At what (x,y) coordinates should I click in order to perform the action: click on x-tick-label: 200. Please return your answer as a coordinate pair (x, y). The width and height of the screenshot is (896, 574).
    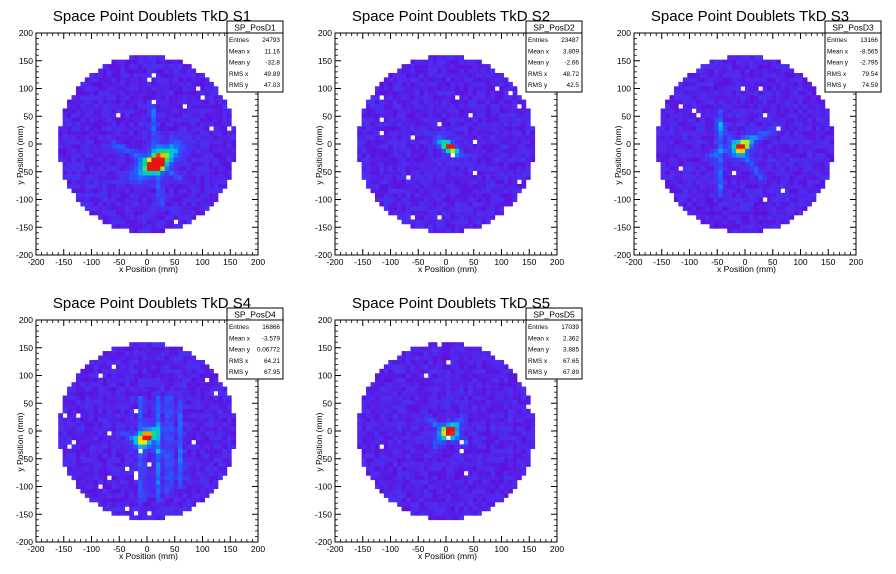
    Looking at the image, I should click on (258, 262).